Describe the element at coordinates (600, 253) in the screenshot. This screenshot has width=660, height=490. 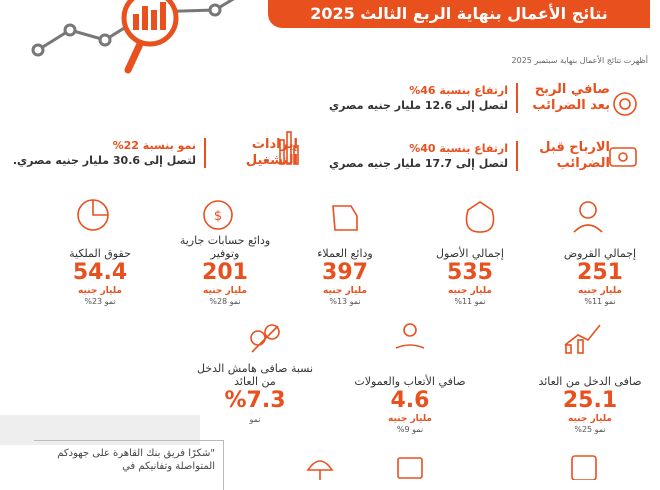
I see `metric-label: إجمالي القروض` at that location.